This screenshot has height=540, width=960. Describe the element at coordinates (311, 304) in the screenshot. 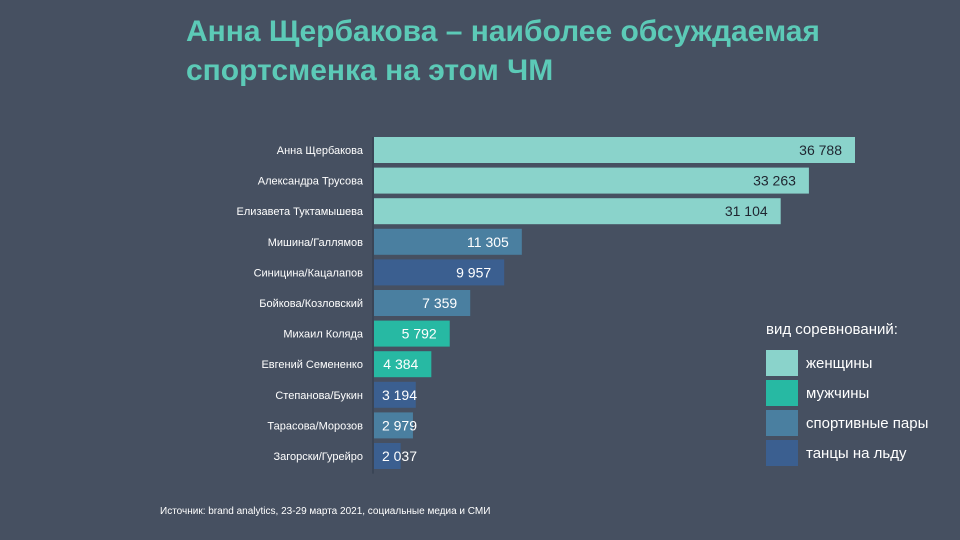

I see `category-label-5: Бойкова/Козловский` at that location.